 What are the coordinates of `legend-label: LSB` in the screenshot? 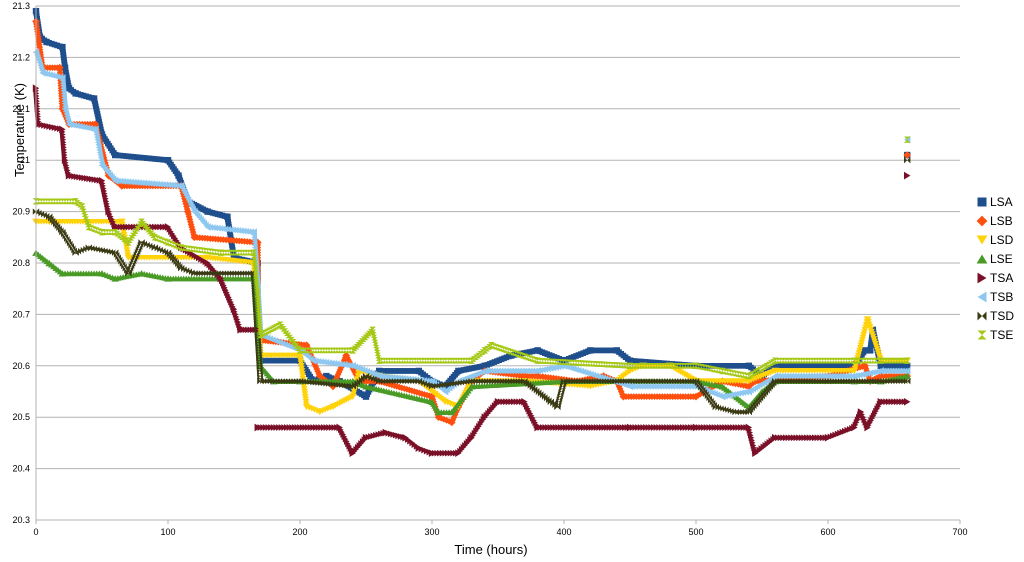 It's located at (1001, 221).